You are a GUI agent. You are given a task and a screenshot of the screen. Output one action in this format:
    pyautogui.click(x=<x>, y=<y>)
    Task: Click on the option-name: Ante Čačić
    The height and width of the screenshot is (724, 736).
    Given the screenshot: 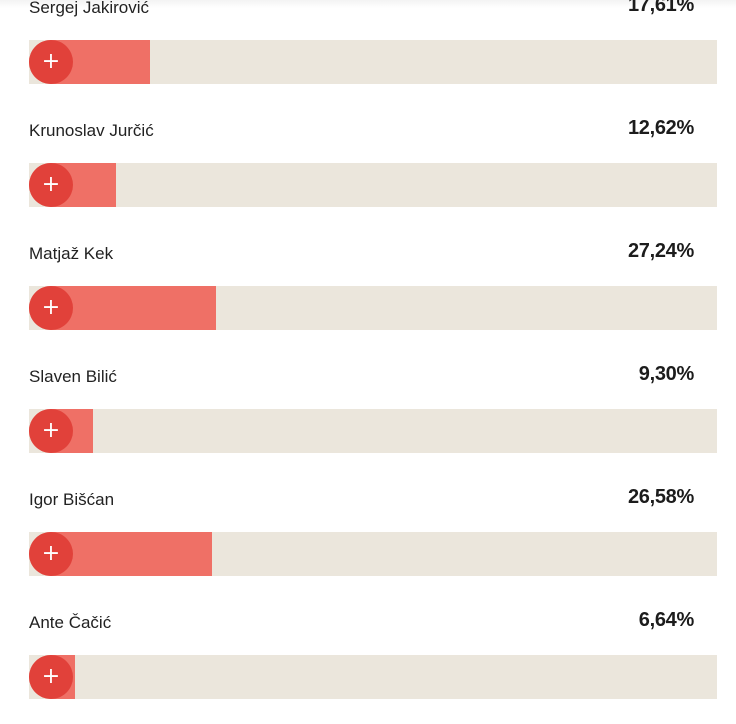 What is the action you would take?
    pyautogui.click(x=70, y=622)
    